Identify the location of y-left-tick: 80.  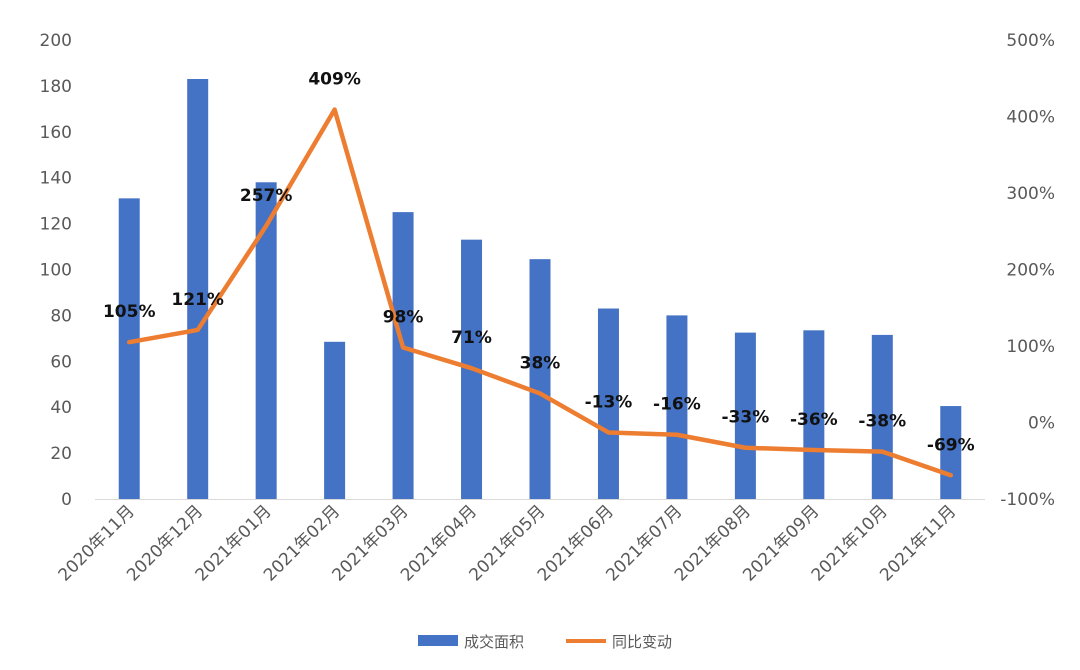
(61, 316).